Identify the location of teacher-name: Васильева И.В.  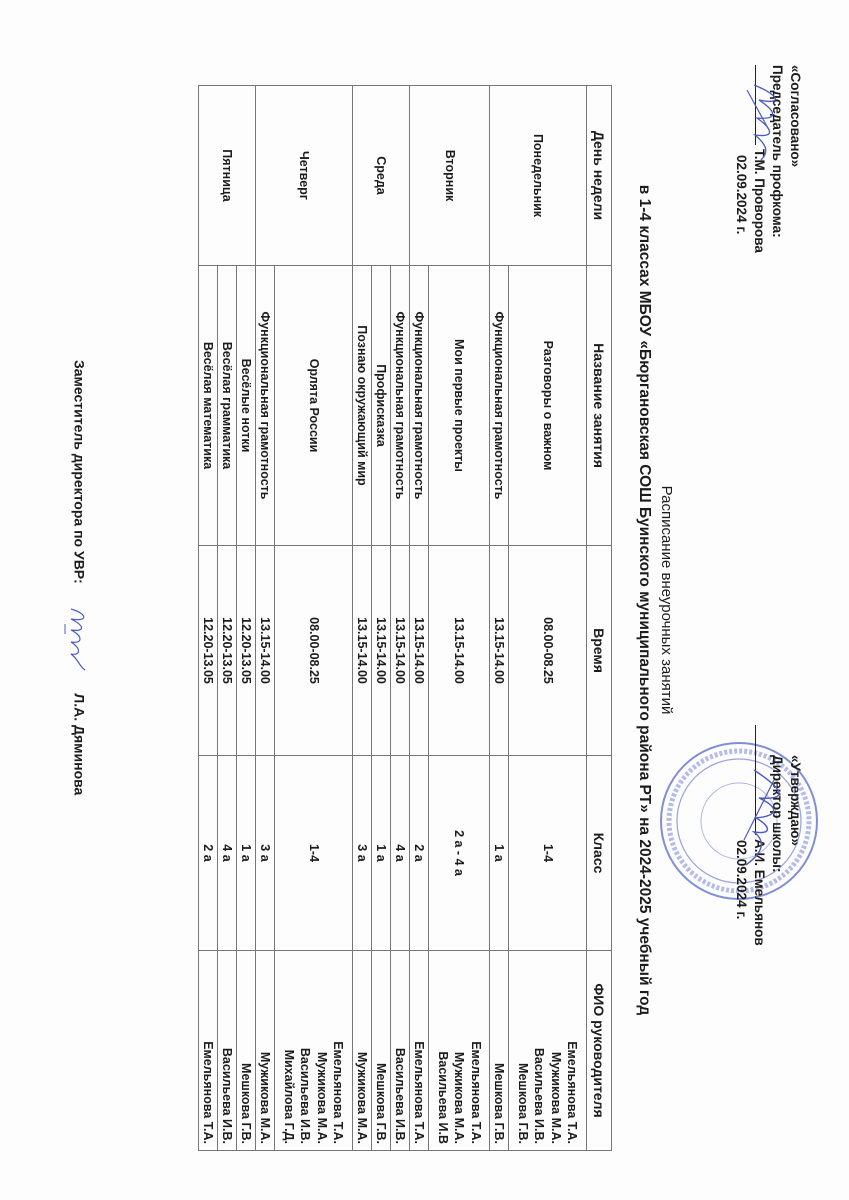
(442, 1097).